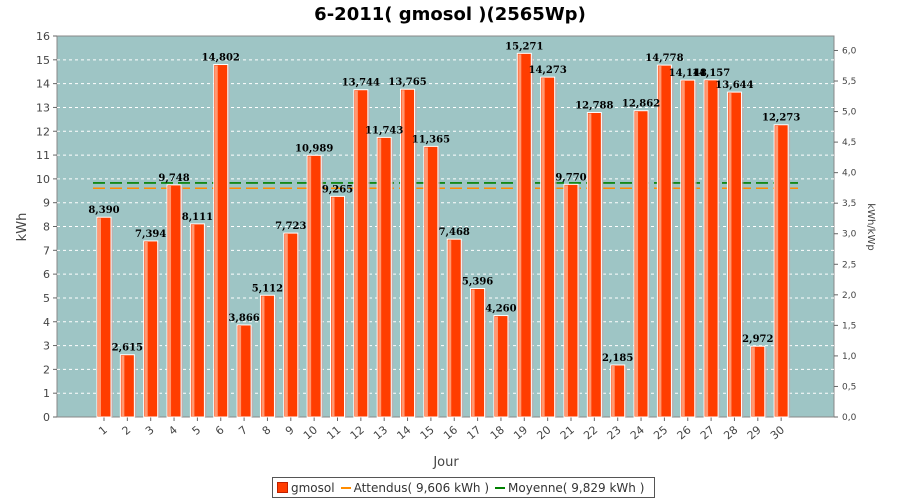  Describe the element at coordinates (849, 326) in the screenshot. I see `y2-tick-label: 1,5` at that location.